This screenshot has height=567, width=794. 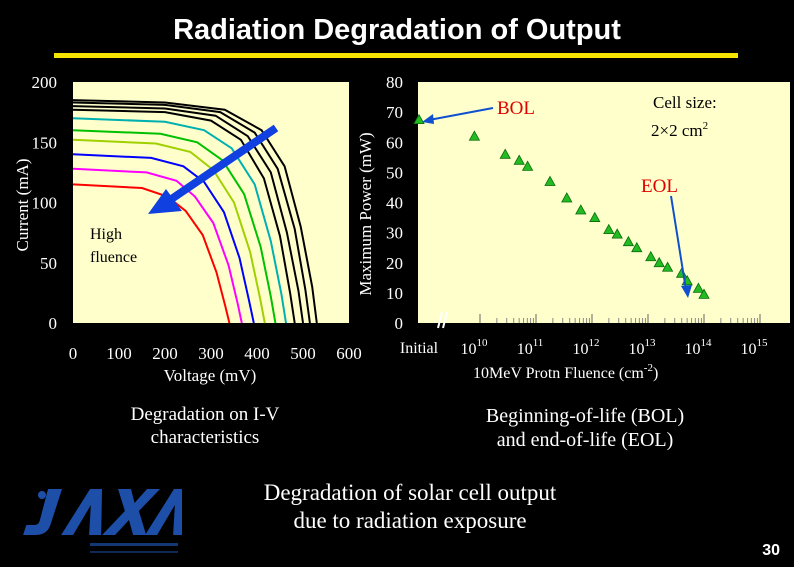 What do you see at coordinates (419, 348) in the screenshot?
I see `initial-tick-label: Initial` at bounding box center [419, 348].